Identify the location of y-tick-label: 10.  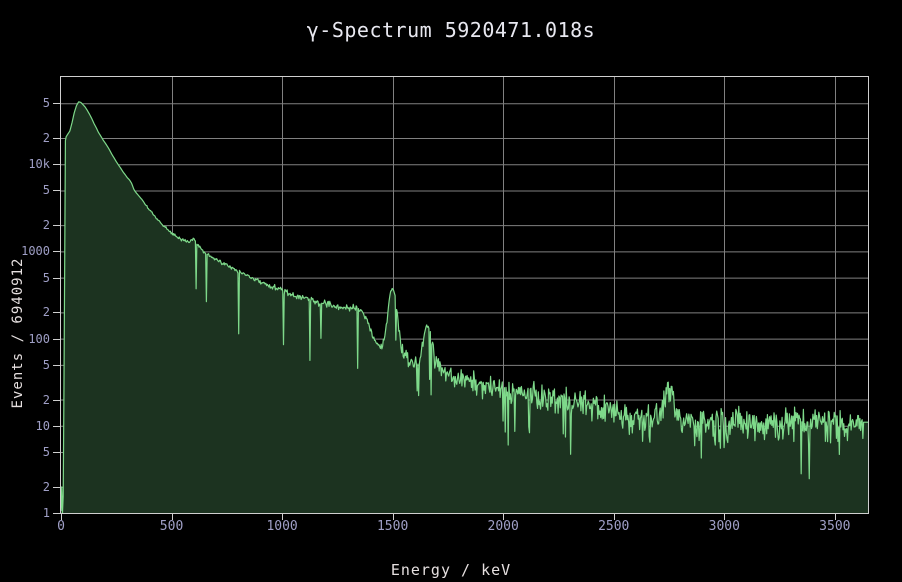
(42, 425).